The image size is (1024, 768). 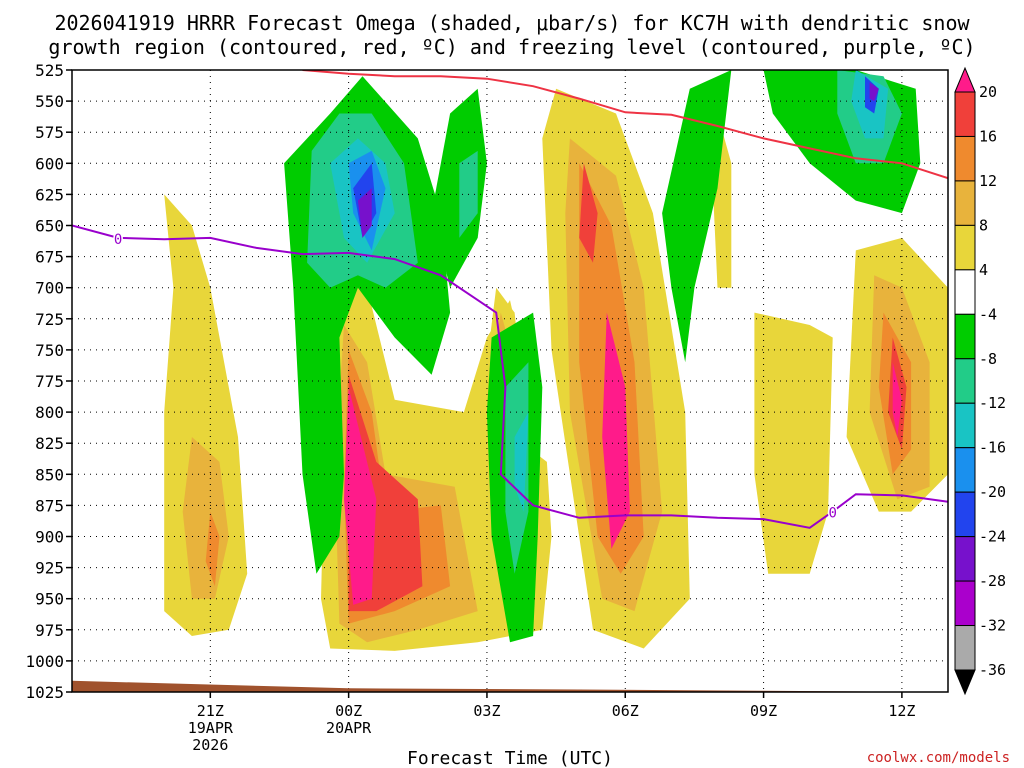 I want to click on colorbar-label: -16, so click(x=992, y=448).